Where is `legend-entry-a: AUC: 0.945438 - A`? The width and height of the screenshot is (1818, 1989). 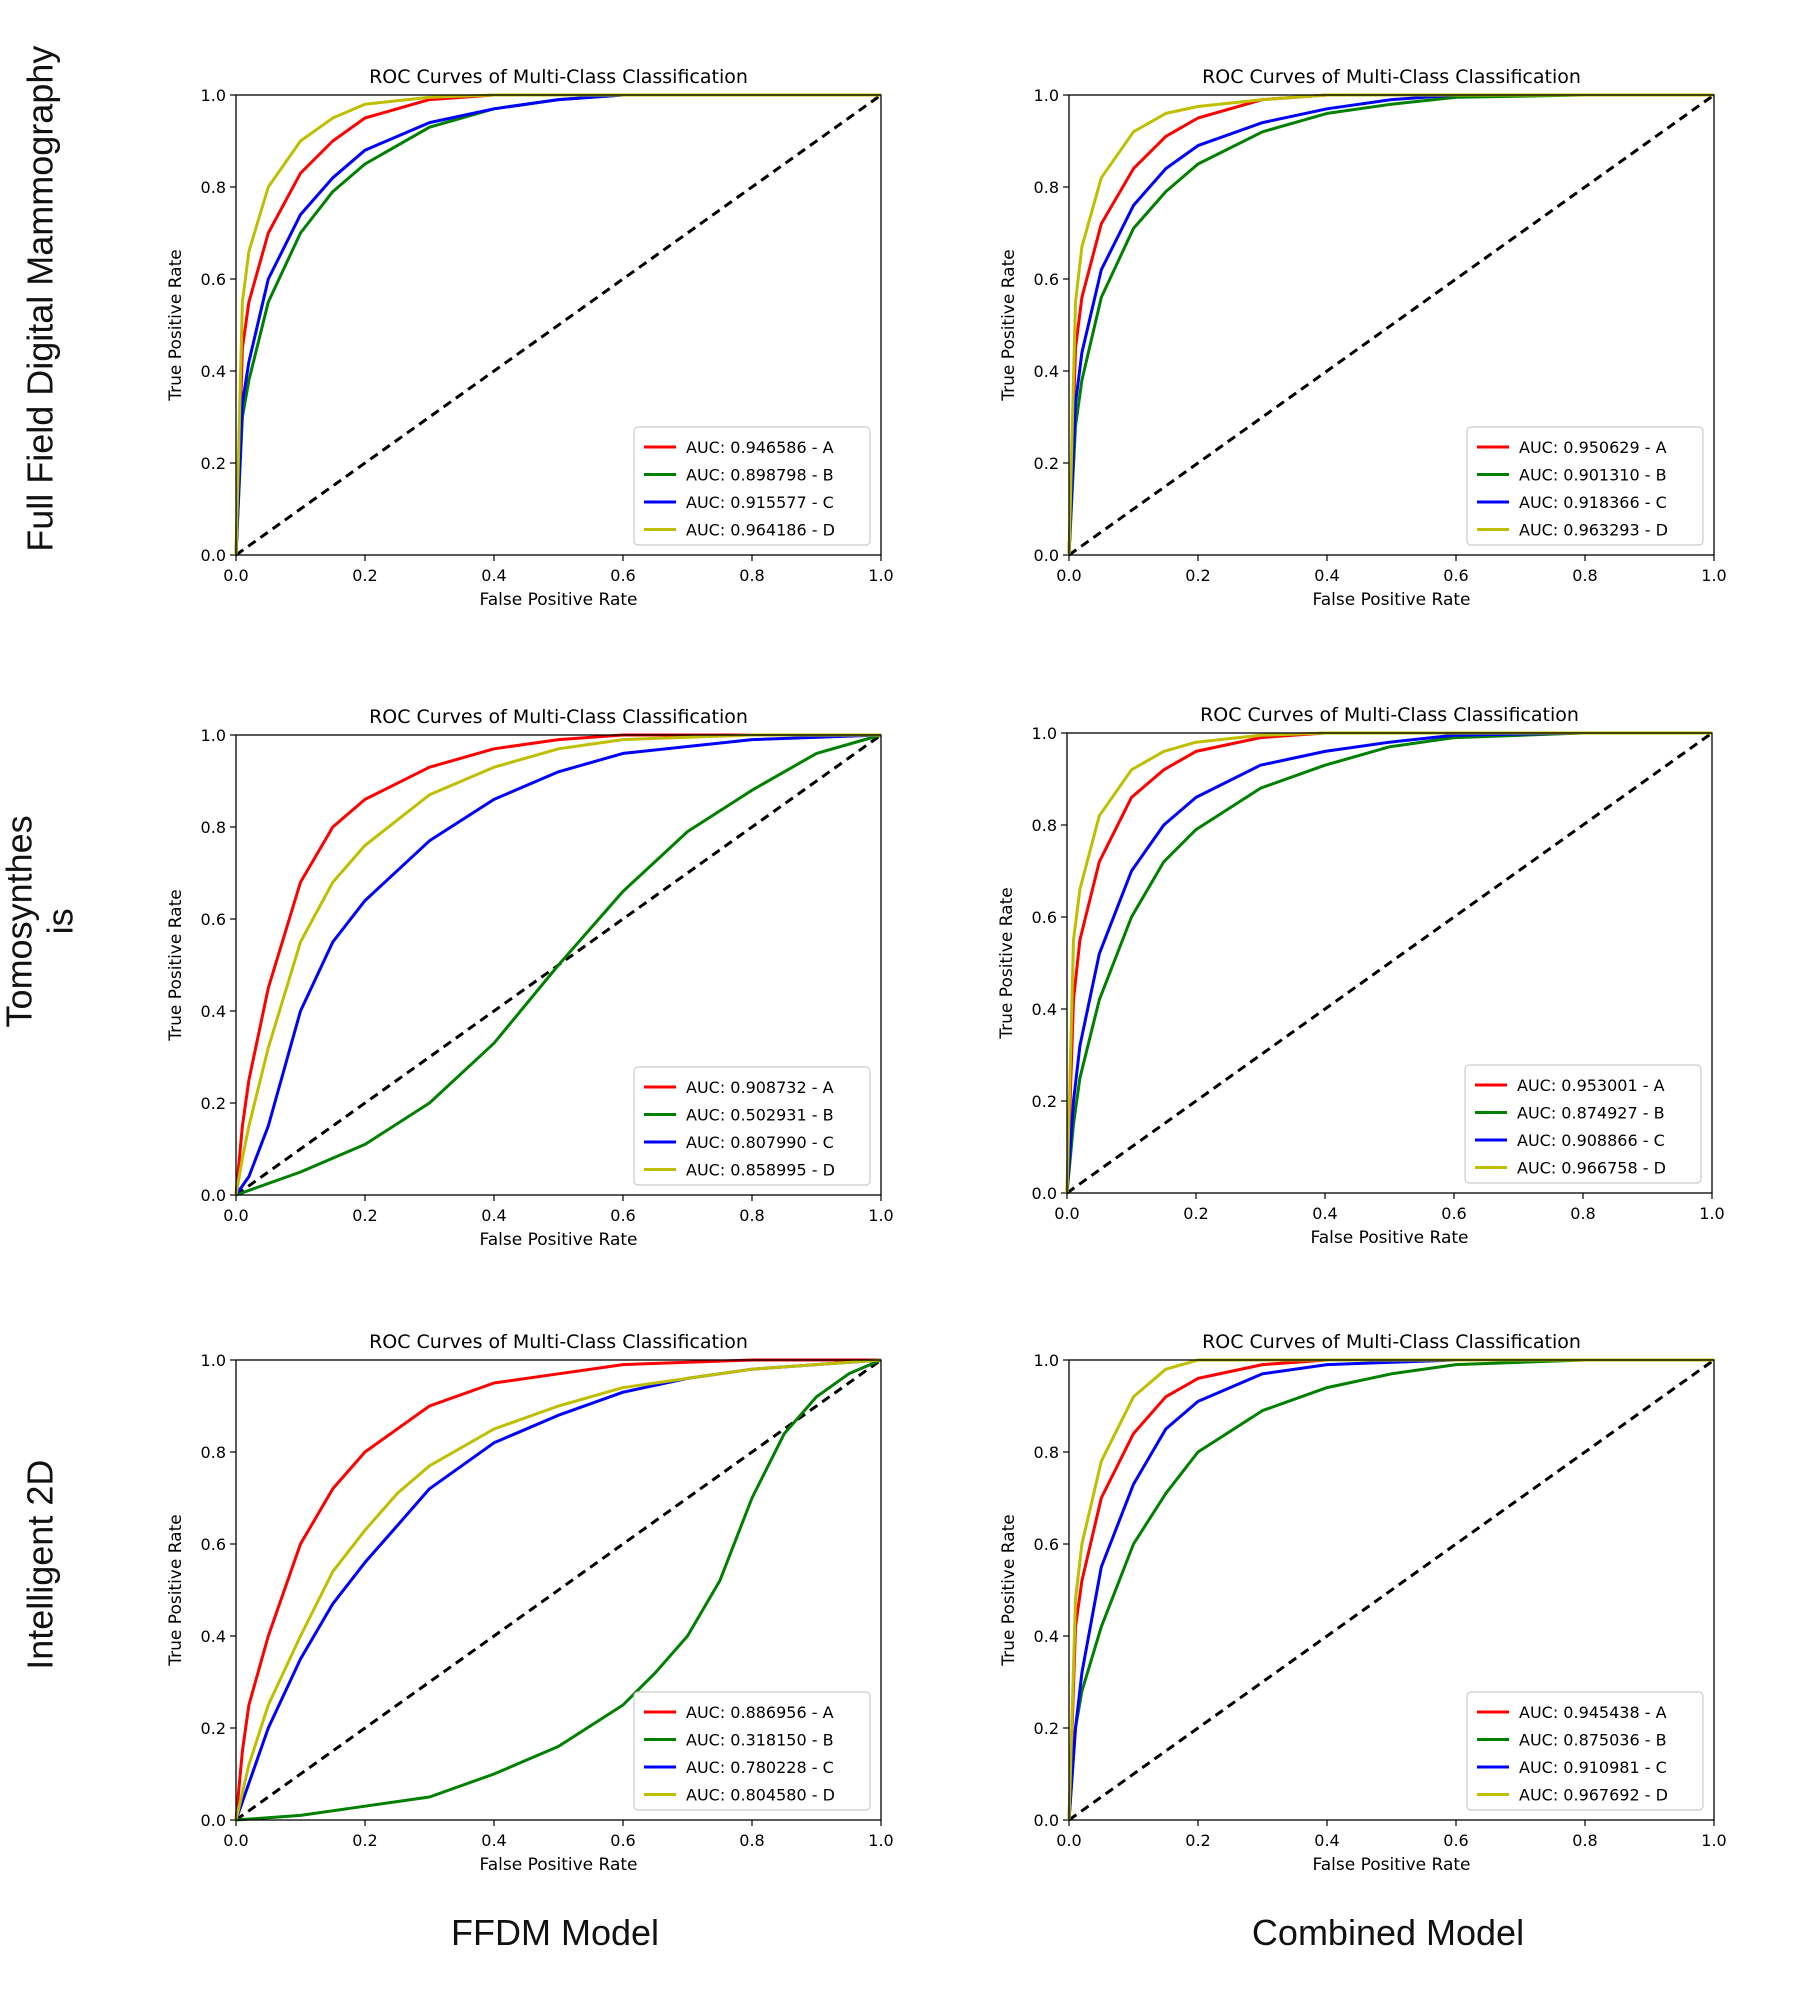
legend-entry-a: AUC: 0.945438 - A is located at coordinates (1593, 1712).